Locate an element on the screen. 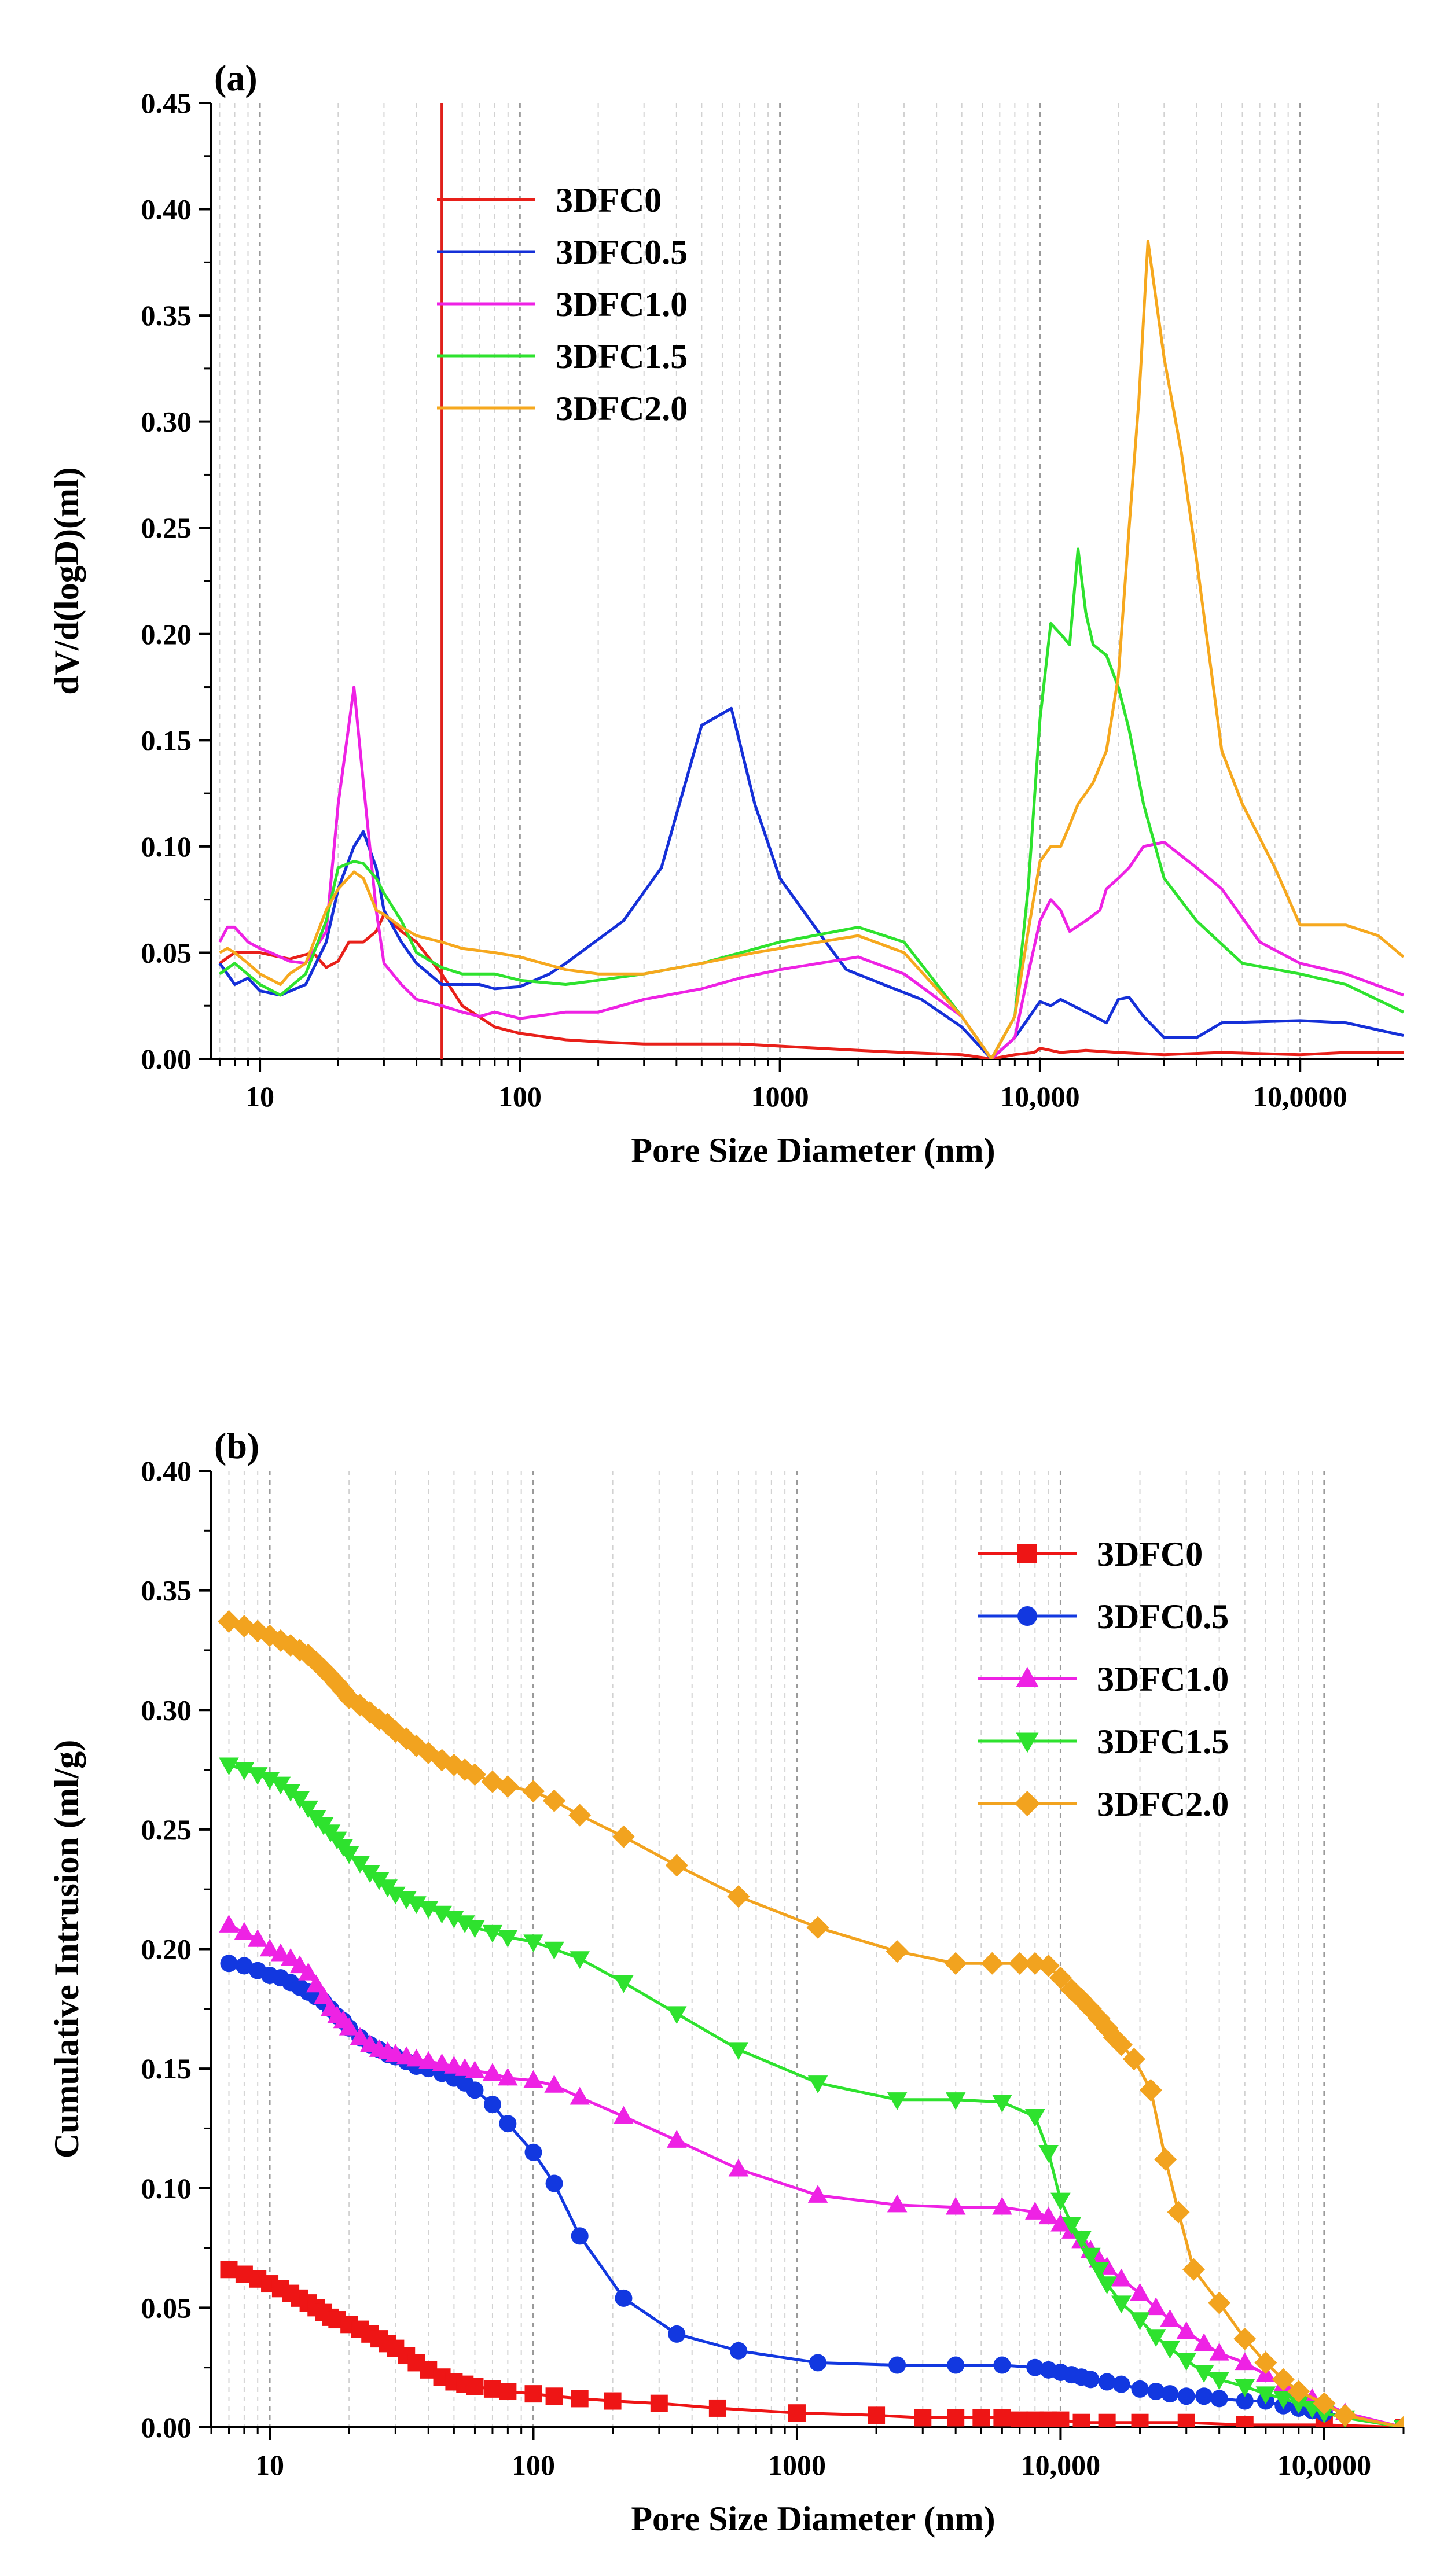  legend: 3DFC0 3DFC0.5 3DFC1.0 3DFC1.5 3DFC2.0 is located at coordinates (562, 304).